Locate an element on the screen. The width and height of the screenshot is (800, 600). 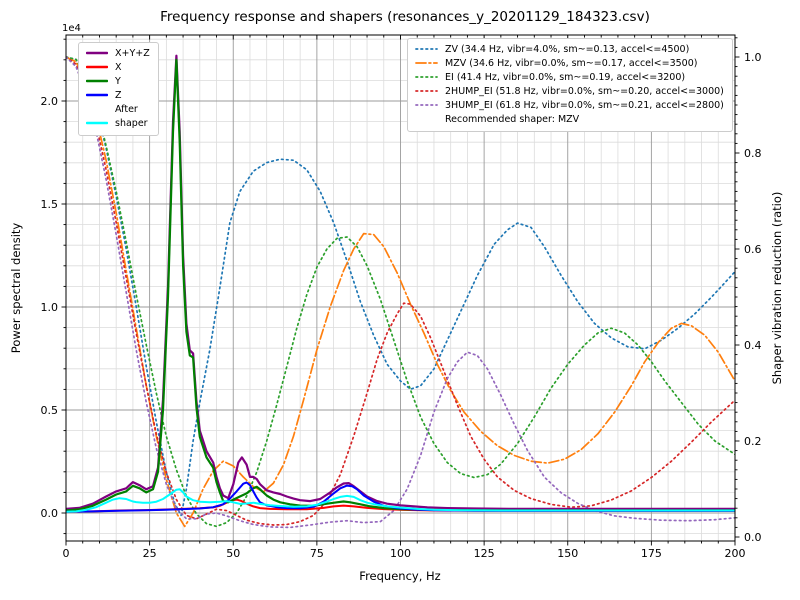
tick-label-yl-1.0: 1.0 is located at coordinates (50, 307).